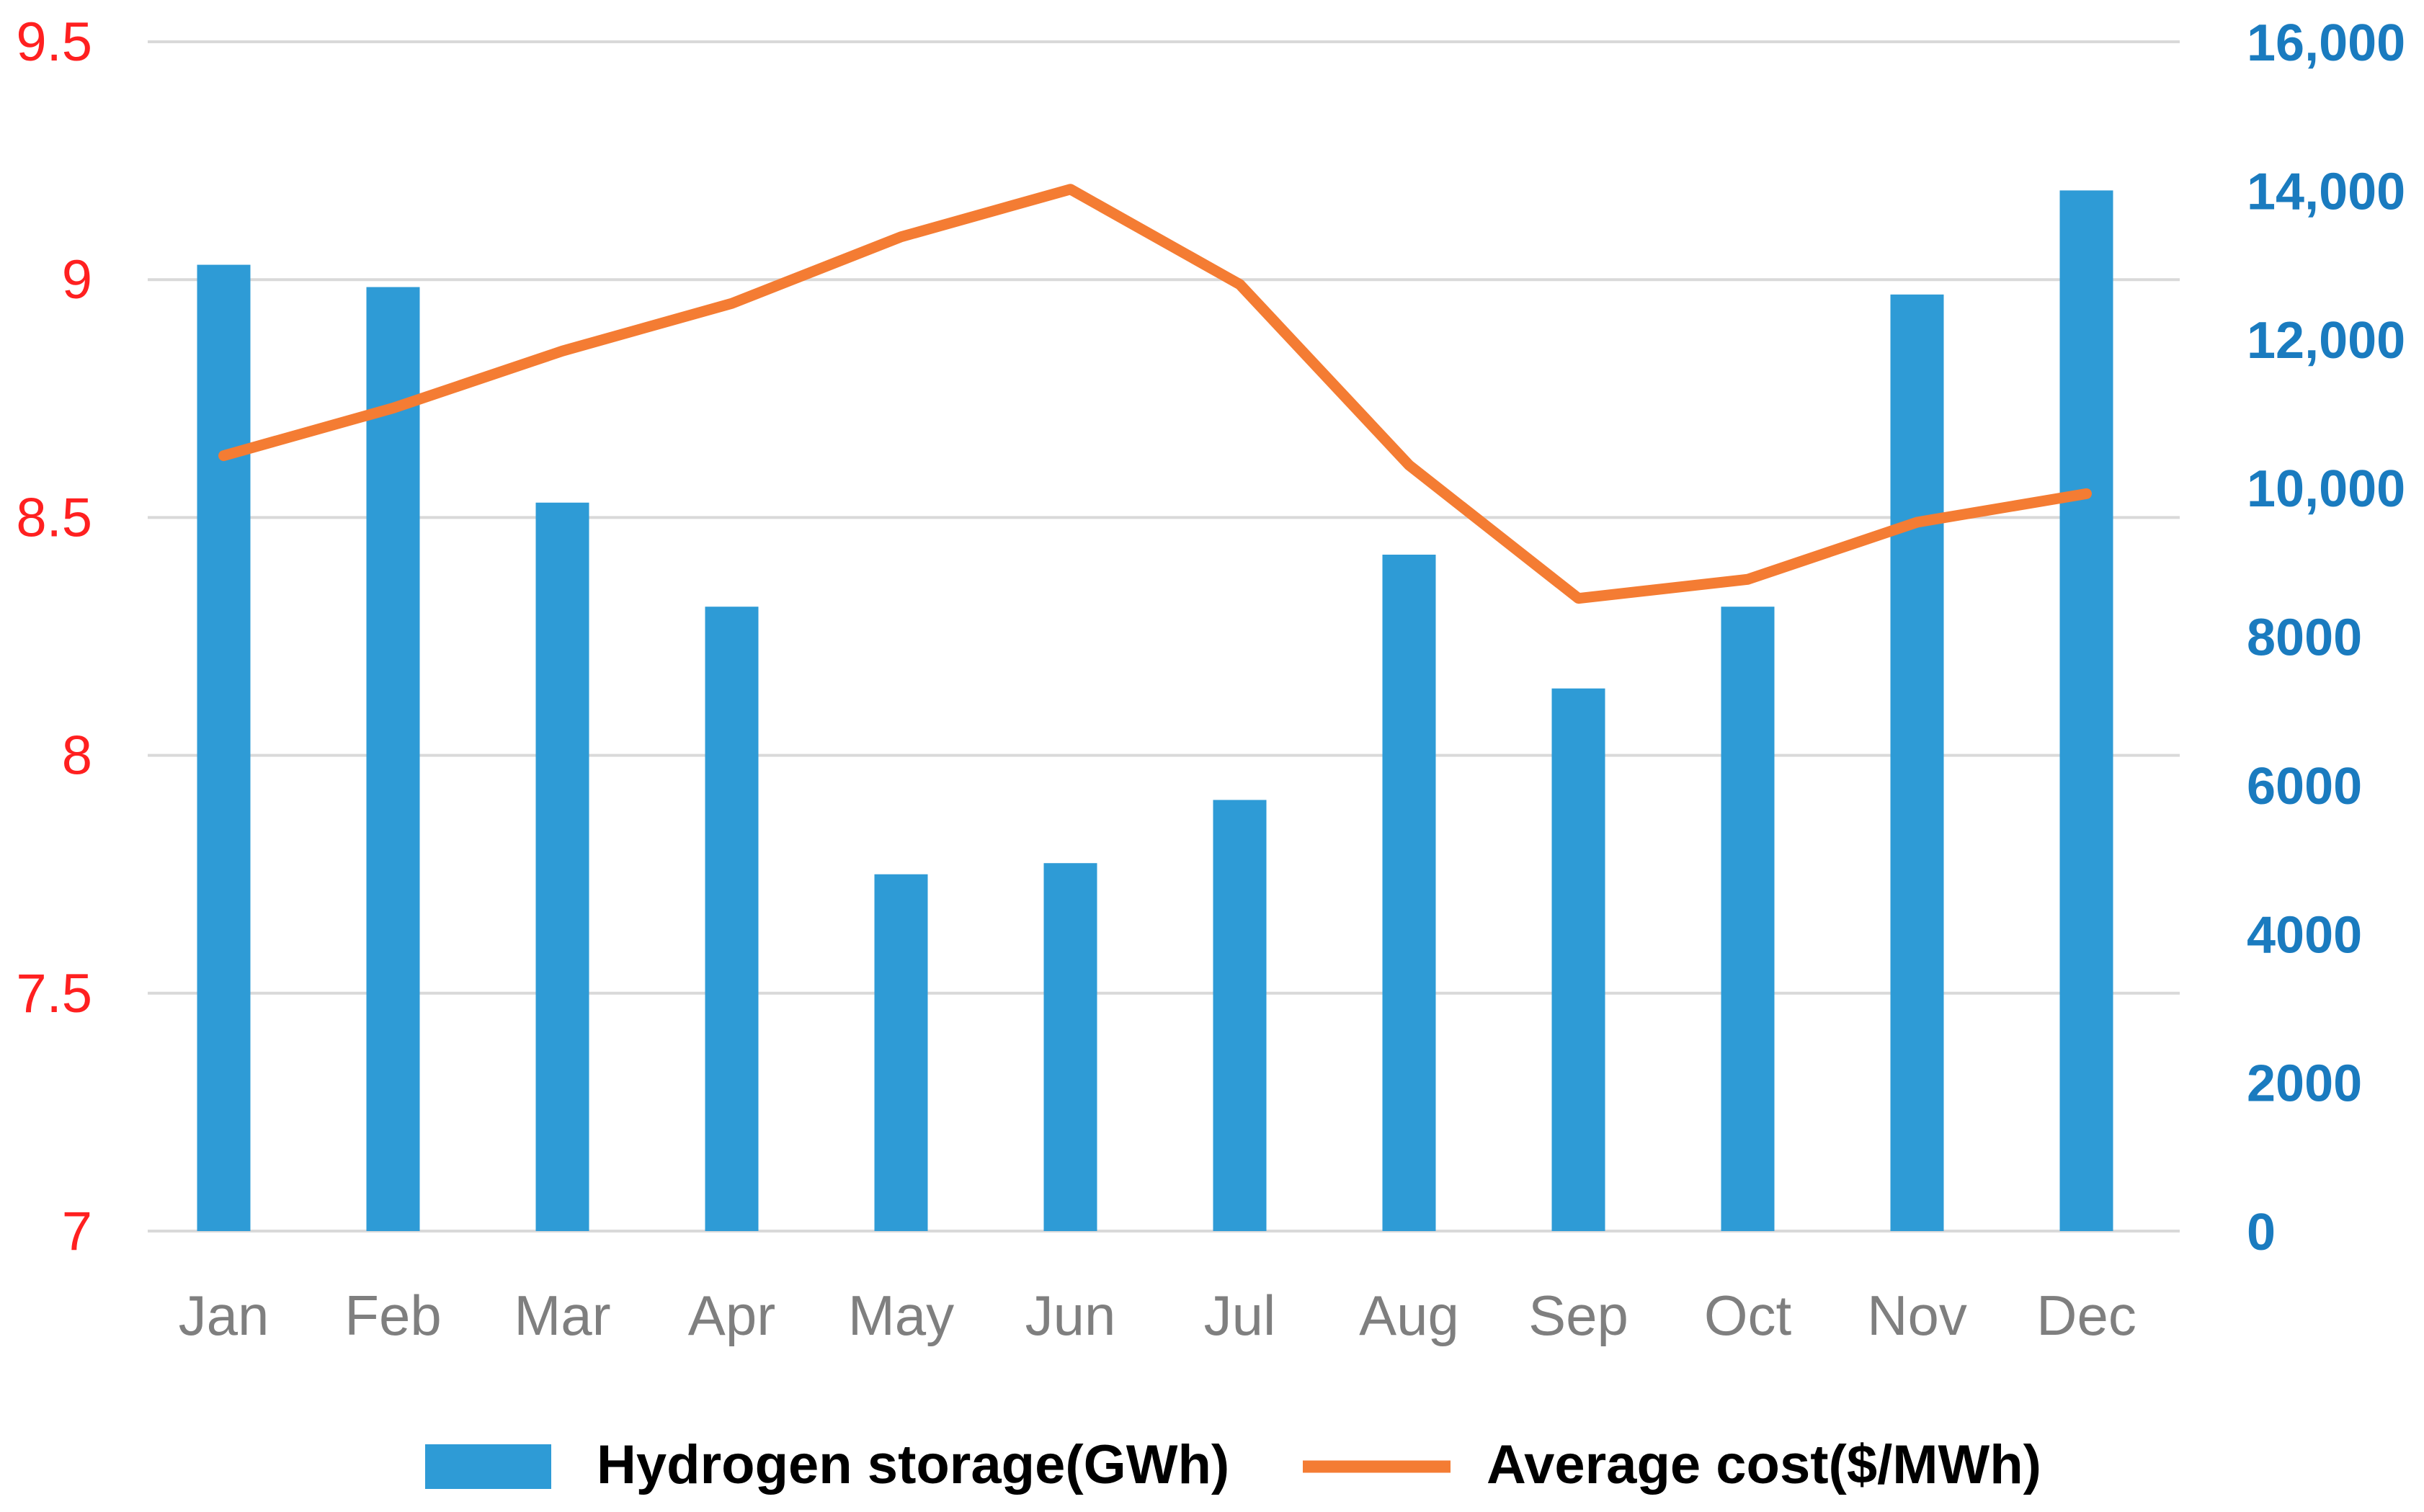  Describe the element at coordinates (1578, 1315) in the screenshot. I see `x-tick-label: Sep` at that location.